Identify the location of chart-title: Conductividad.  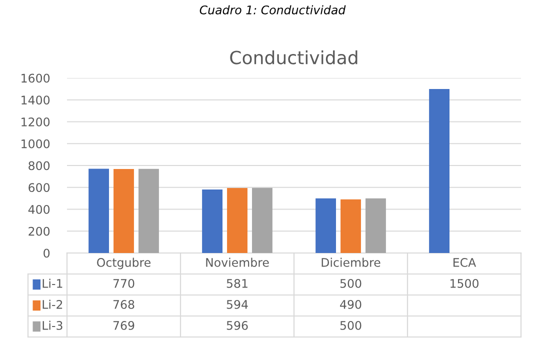
(294, 57).